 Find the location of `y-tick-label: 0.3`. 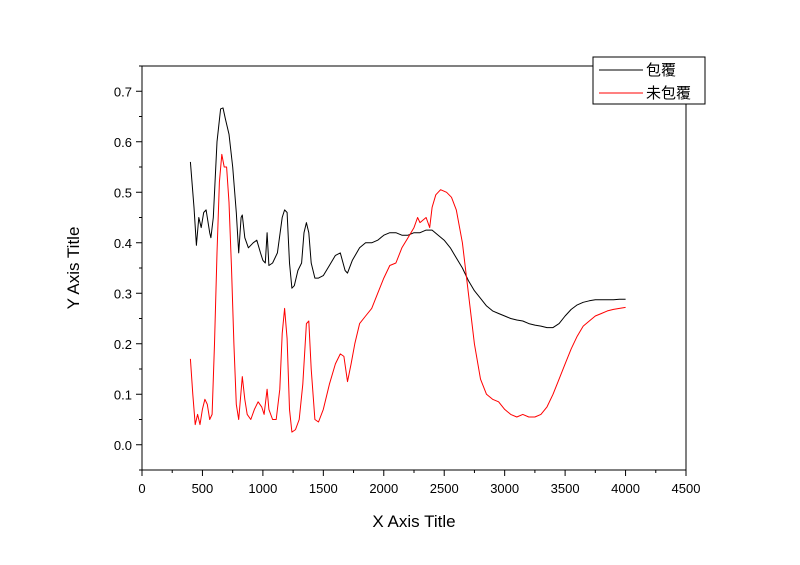

y-tick-label: 0.3 is located at coordinates (123, 293).